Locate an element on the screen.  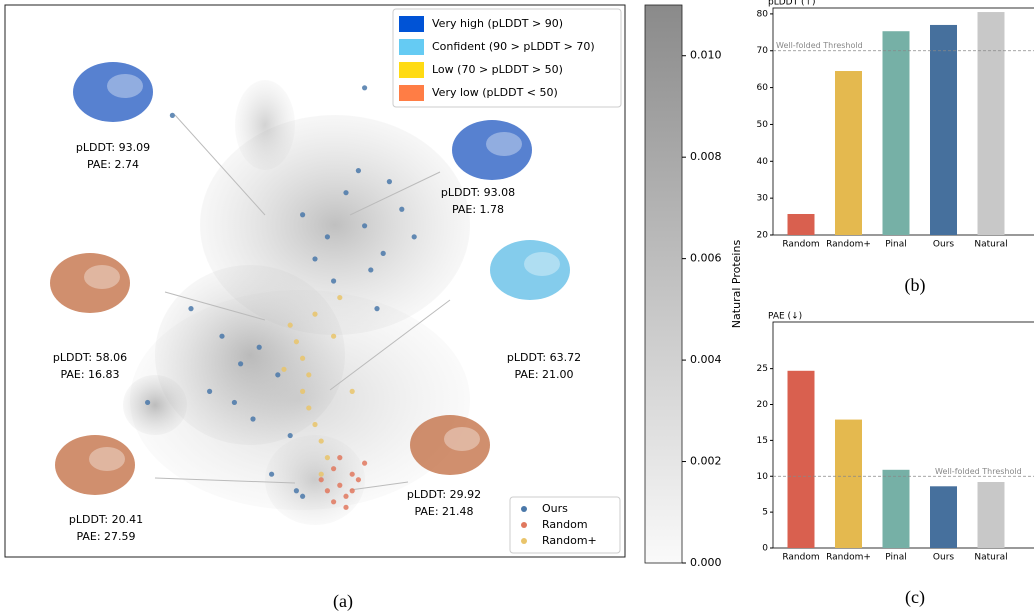
y-tick-label: 10 is located at coordinates (763, 477).